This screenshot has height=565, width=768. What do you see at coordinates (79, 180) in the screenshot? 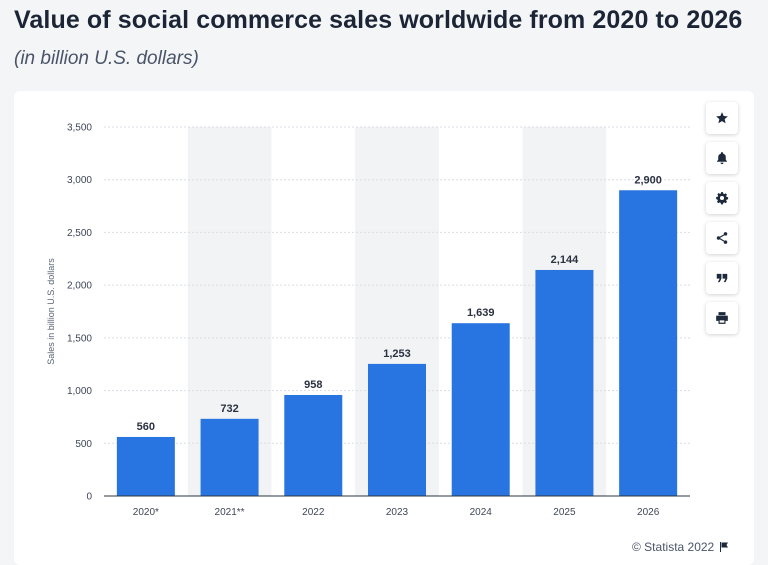
I see `y-tick-label: 3,000` at bounding box center [79, 180].